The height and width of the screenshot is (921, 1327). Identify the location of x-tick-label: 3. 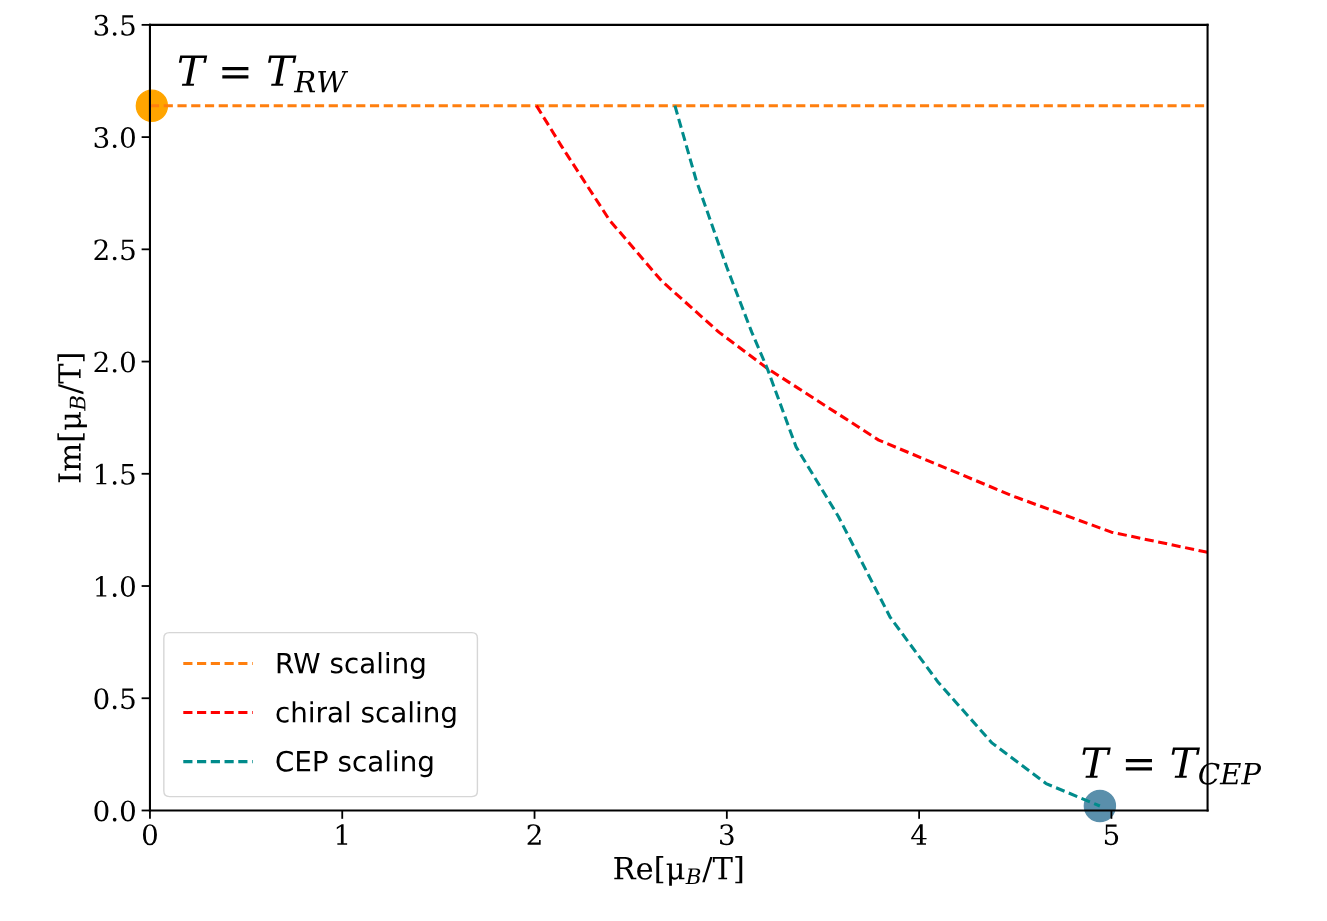
(727, 835).